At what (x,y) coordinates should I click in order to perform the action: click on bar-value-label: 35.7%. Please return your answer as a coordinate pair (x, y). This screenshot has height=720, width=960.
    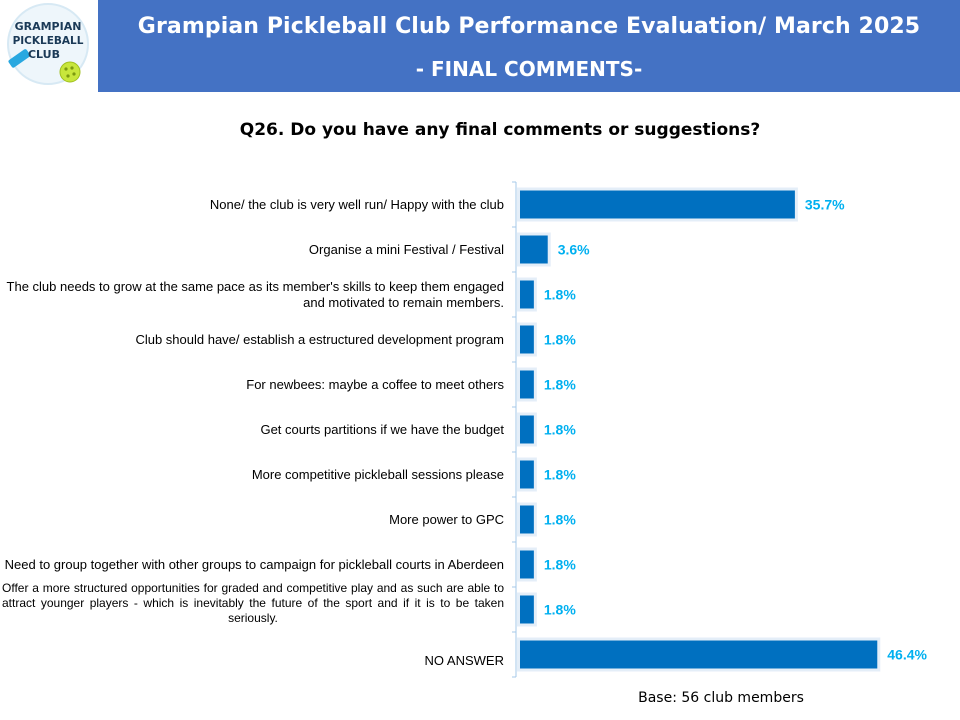
    Looking at the image, I should click on (825, 205).